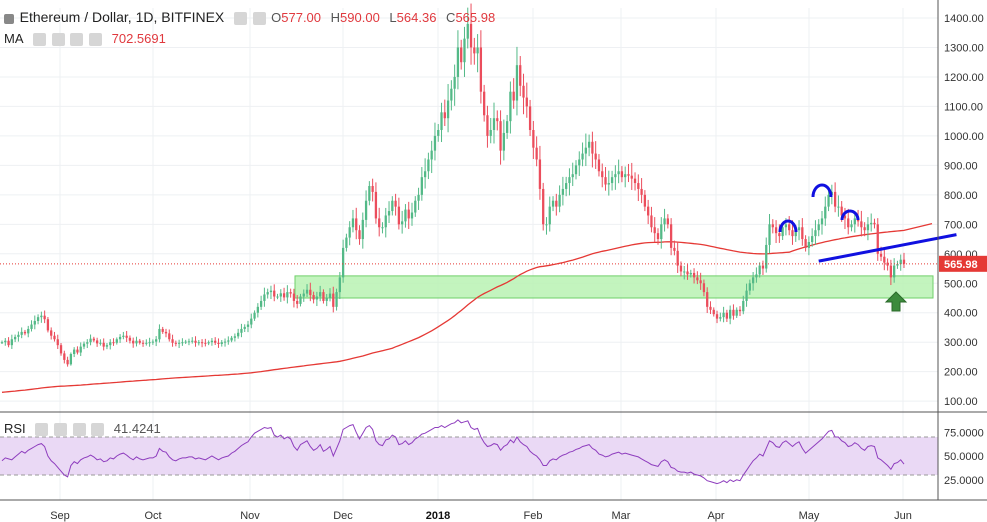 The width and height of the screenshot is (987, 522). What do you see at coordinates (14, 38) in the screenshot?
I see `ma-label: MA` at bounding box center [14, 38].